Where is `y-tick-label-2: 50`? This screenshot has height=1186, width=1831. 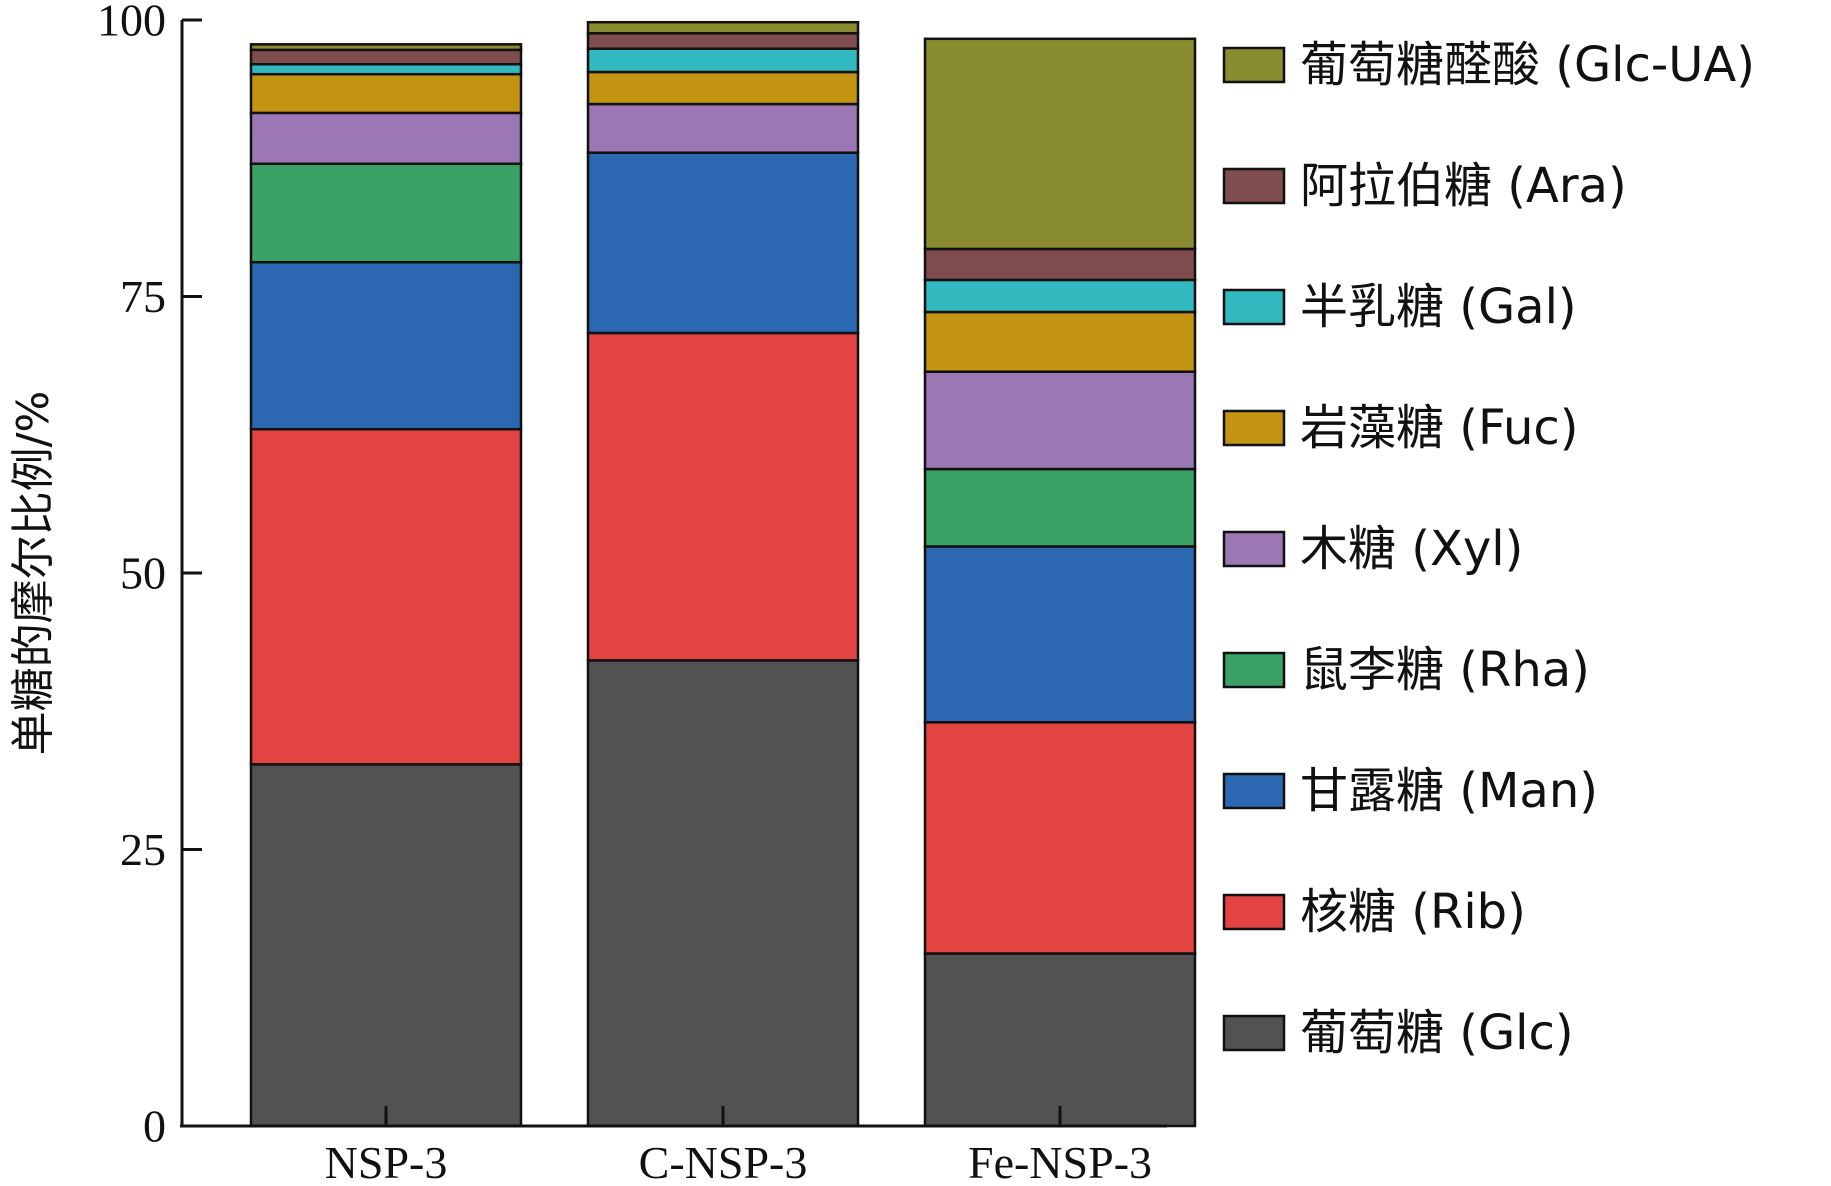 y-tick-label-2: 50 is located at coordinates (143, 573).